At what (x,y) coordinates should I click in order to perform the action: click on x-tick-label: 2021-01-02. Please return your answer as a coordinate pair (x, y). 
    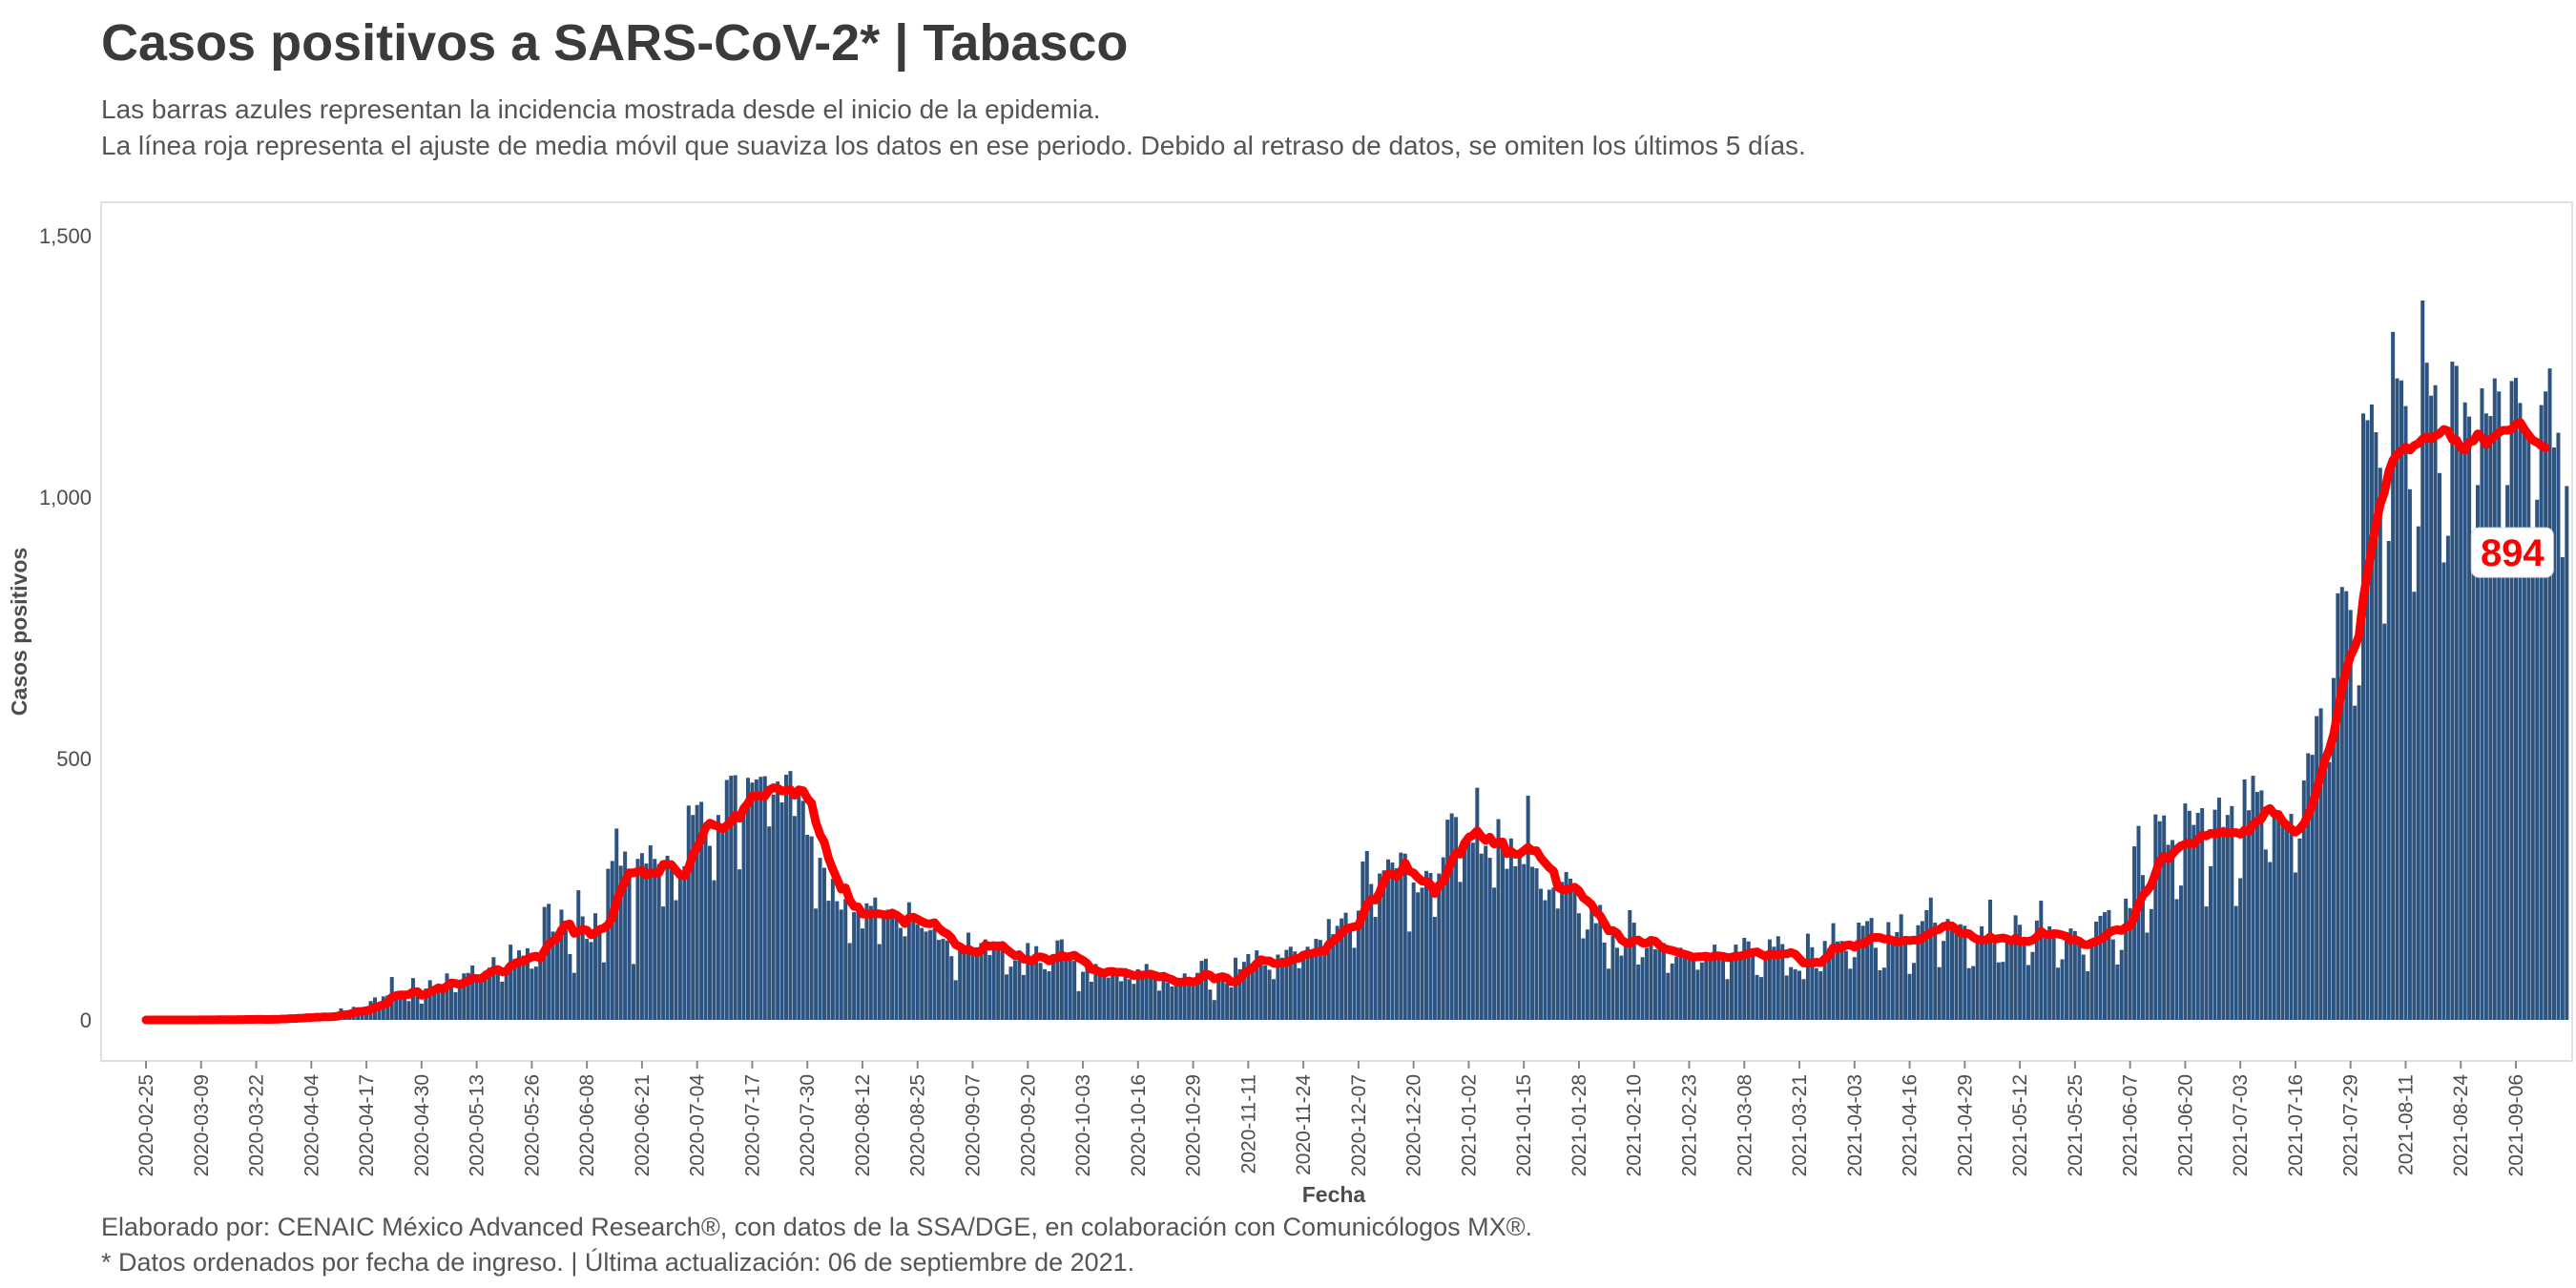
    Looking at the image, I should click on (1469, 1125).